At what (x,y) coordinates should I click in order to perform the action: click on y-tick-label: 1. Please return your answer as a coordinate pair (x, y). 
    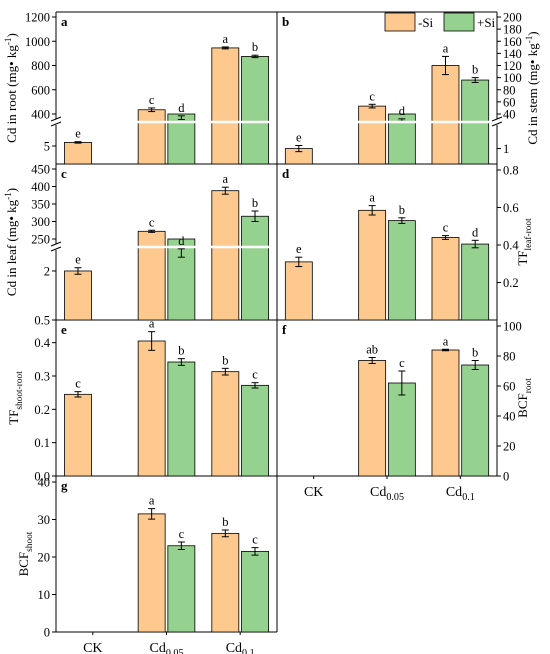
    Looking at the image, I should click on (506, 149).